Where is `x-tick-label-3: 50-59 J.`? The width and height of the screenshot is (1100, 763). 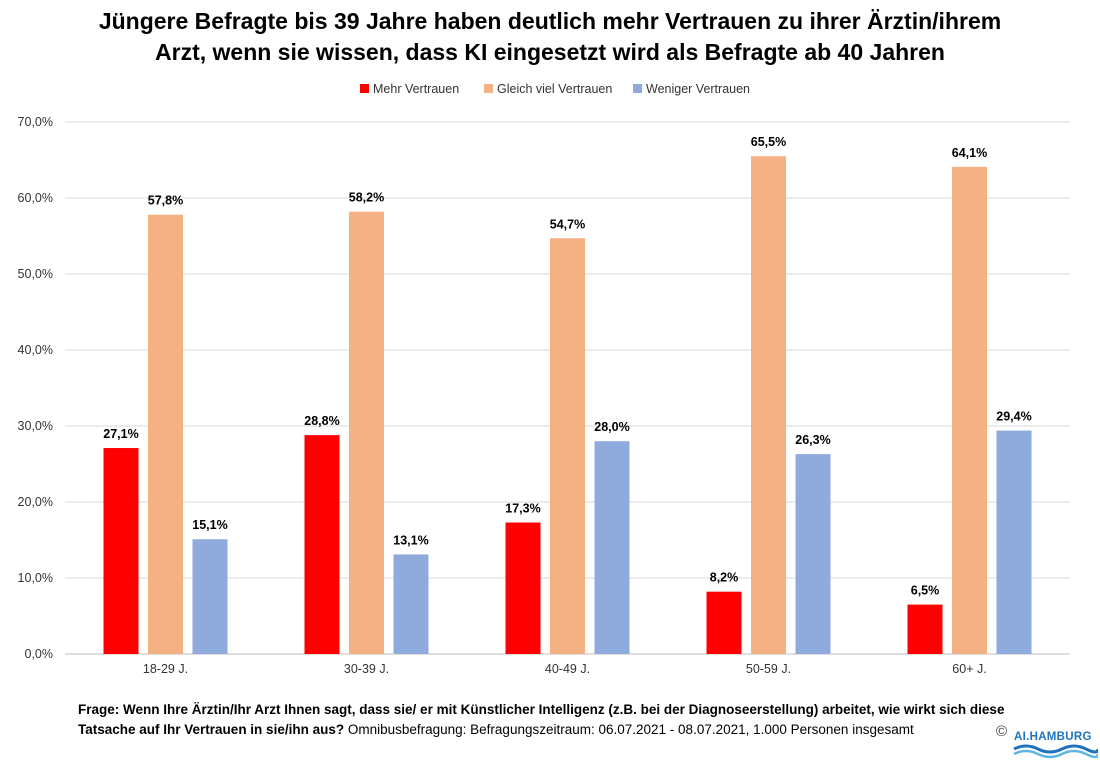
x-tick-label-3: 50-59 J. is located at coordinates (768, 669).